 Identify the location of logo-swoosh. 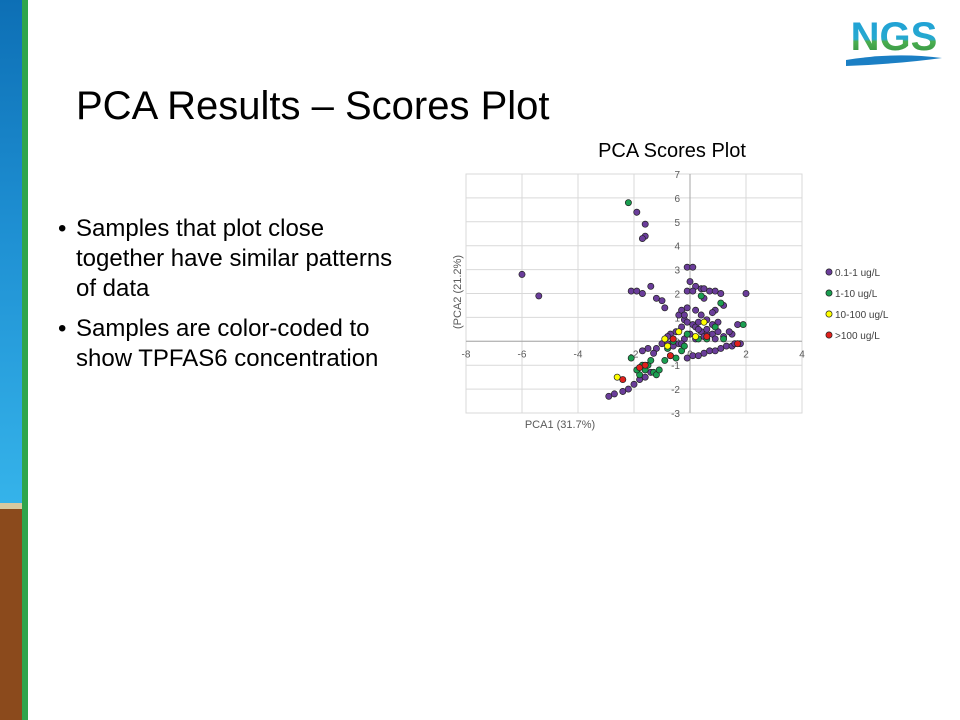
(894, 60).